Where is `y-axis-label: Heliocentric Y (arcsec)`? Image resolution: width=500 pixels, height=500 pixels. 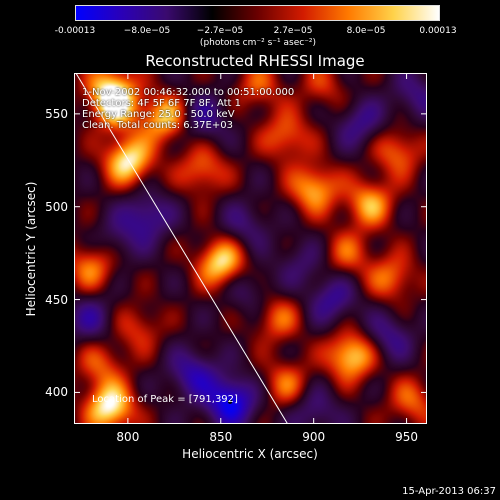 y-axis-label: Heliocentric Y (arcsec) is located at coordinates (31, 249).